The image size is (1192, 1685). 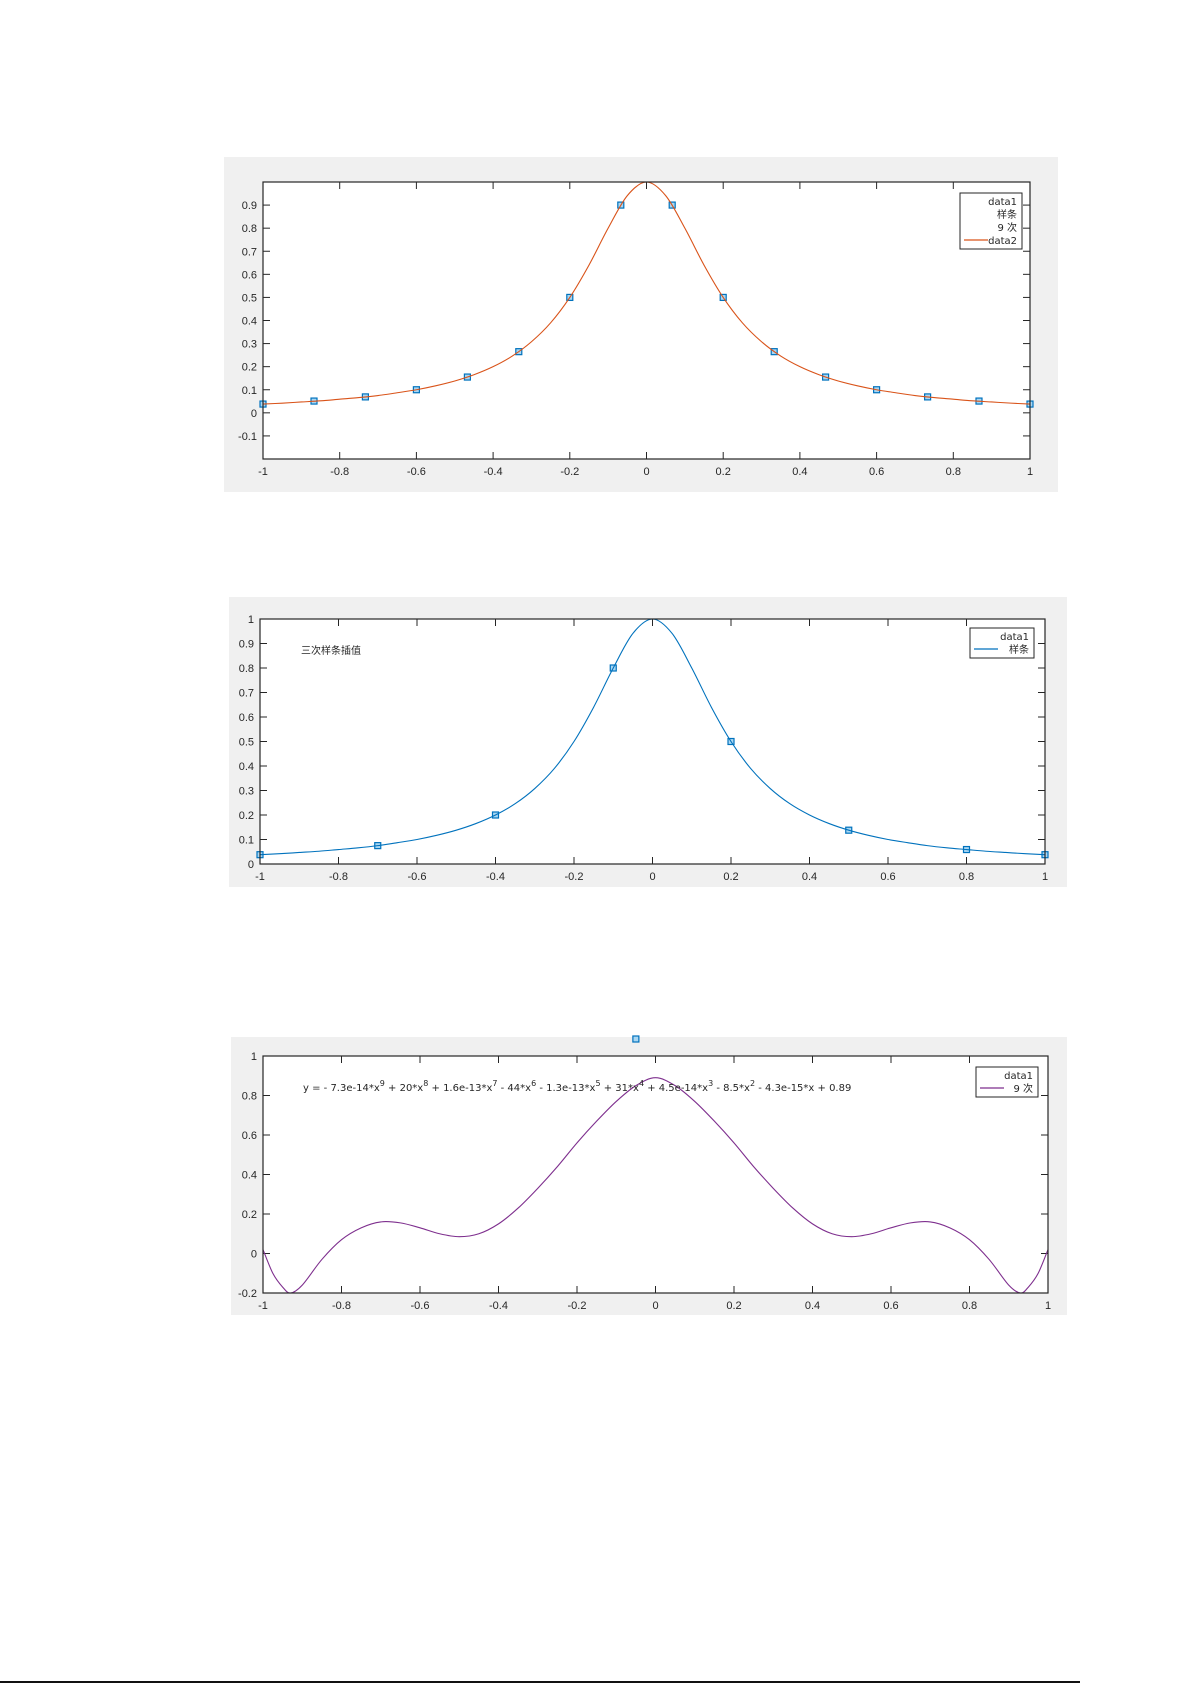 I want to click on series-line, so click(x=655, y=1185).